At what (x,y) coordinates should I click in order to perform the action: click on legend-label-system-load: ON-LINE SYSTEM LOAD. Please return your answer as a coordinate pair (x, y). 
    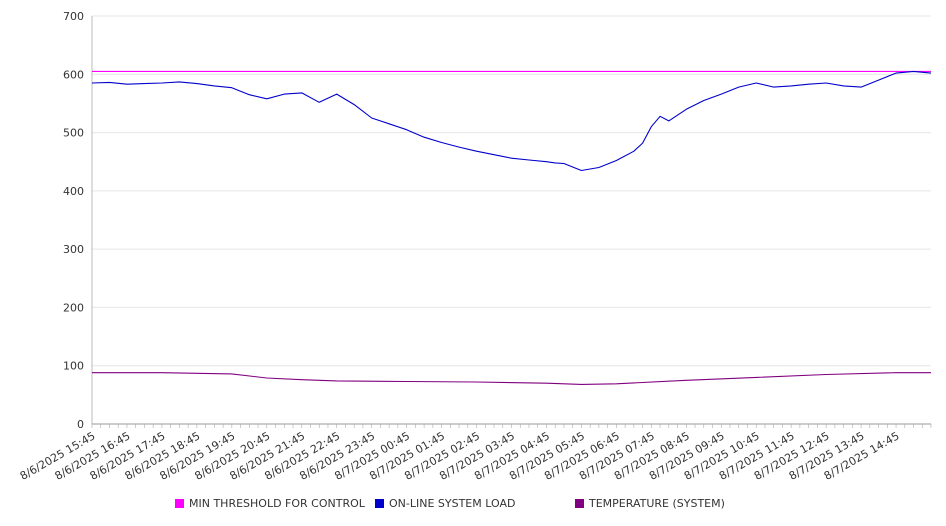
    Looking at the image, I should click on (452, 503).